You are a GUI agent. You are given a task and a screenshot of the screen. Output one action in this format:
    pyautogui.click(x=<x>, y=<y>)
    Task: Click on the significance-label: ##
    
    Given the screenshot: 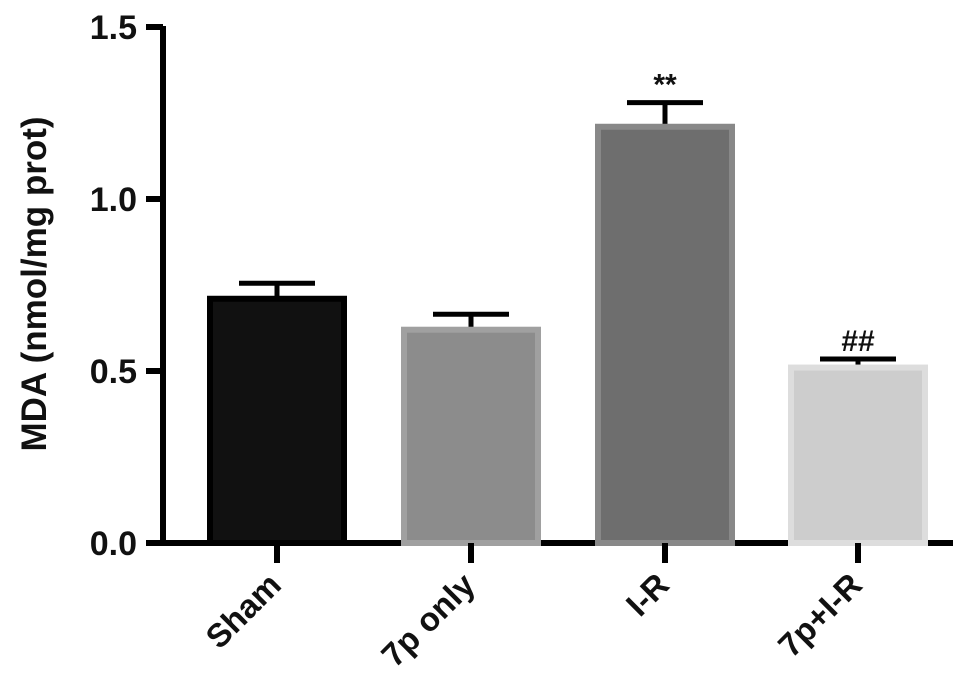 What is the action you would take?
    pyautogui.click(x=858, y=341)
    